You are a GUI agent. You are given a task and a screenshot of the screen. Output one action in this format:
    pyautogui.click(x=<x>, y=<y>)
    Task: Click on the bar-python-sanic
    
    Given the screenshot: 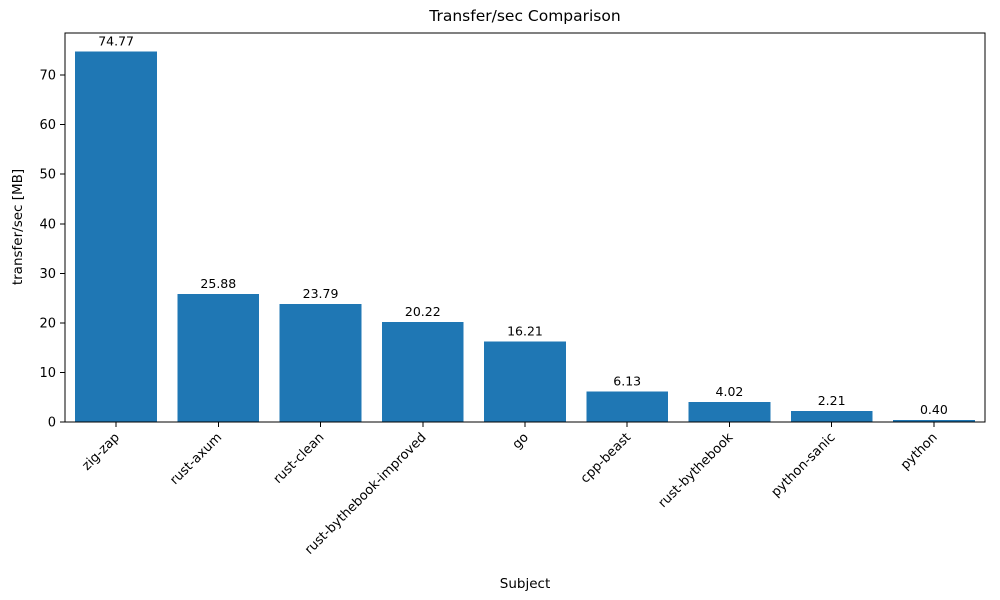 What is the action you would take?
    pyautogui.click(x=831, y=416)
    